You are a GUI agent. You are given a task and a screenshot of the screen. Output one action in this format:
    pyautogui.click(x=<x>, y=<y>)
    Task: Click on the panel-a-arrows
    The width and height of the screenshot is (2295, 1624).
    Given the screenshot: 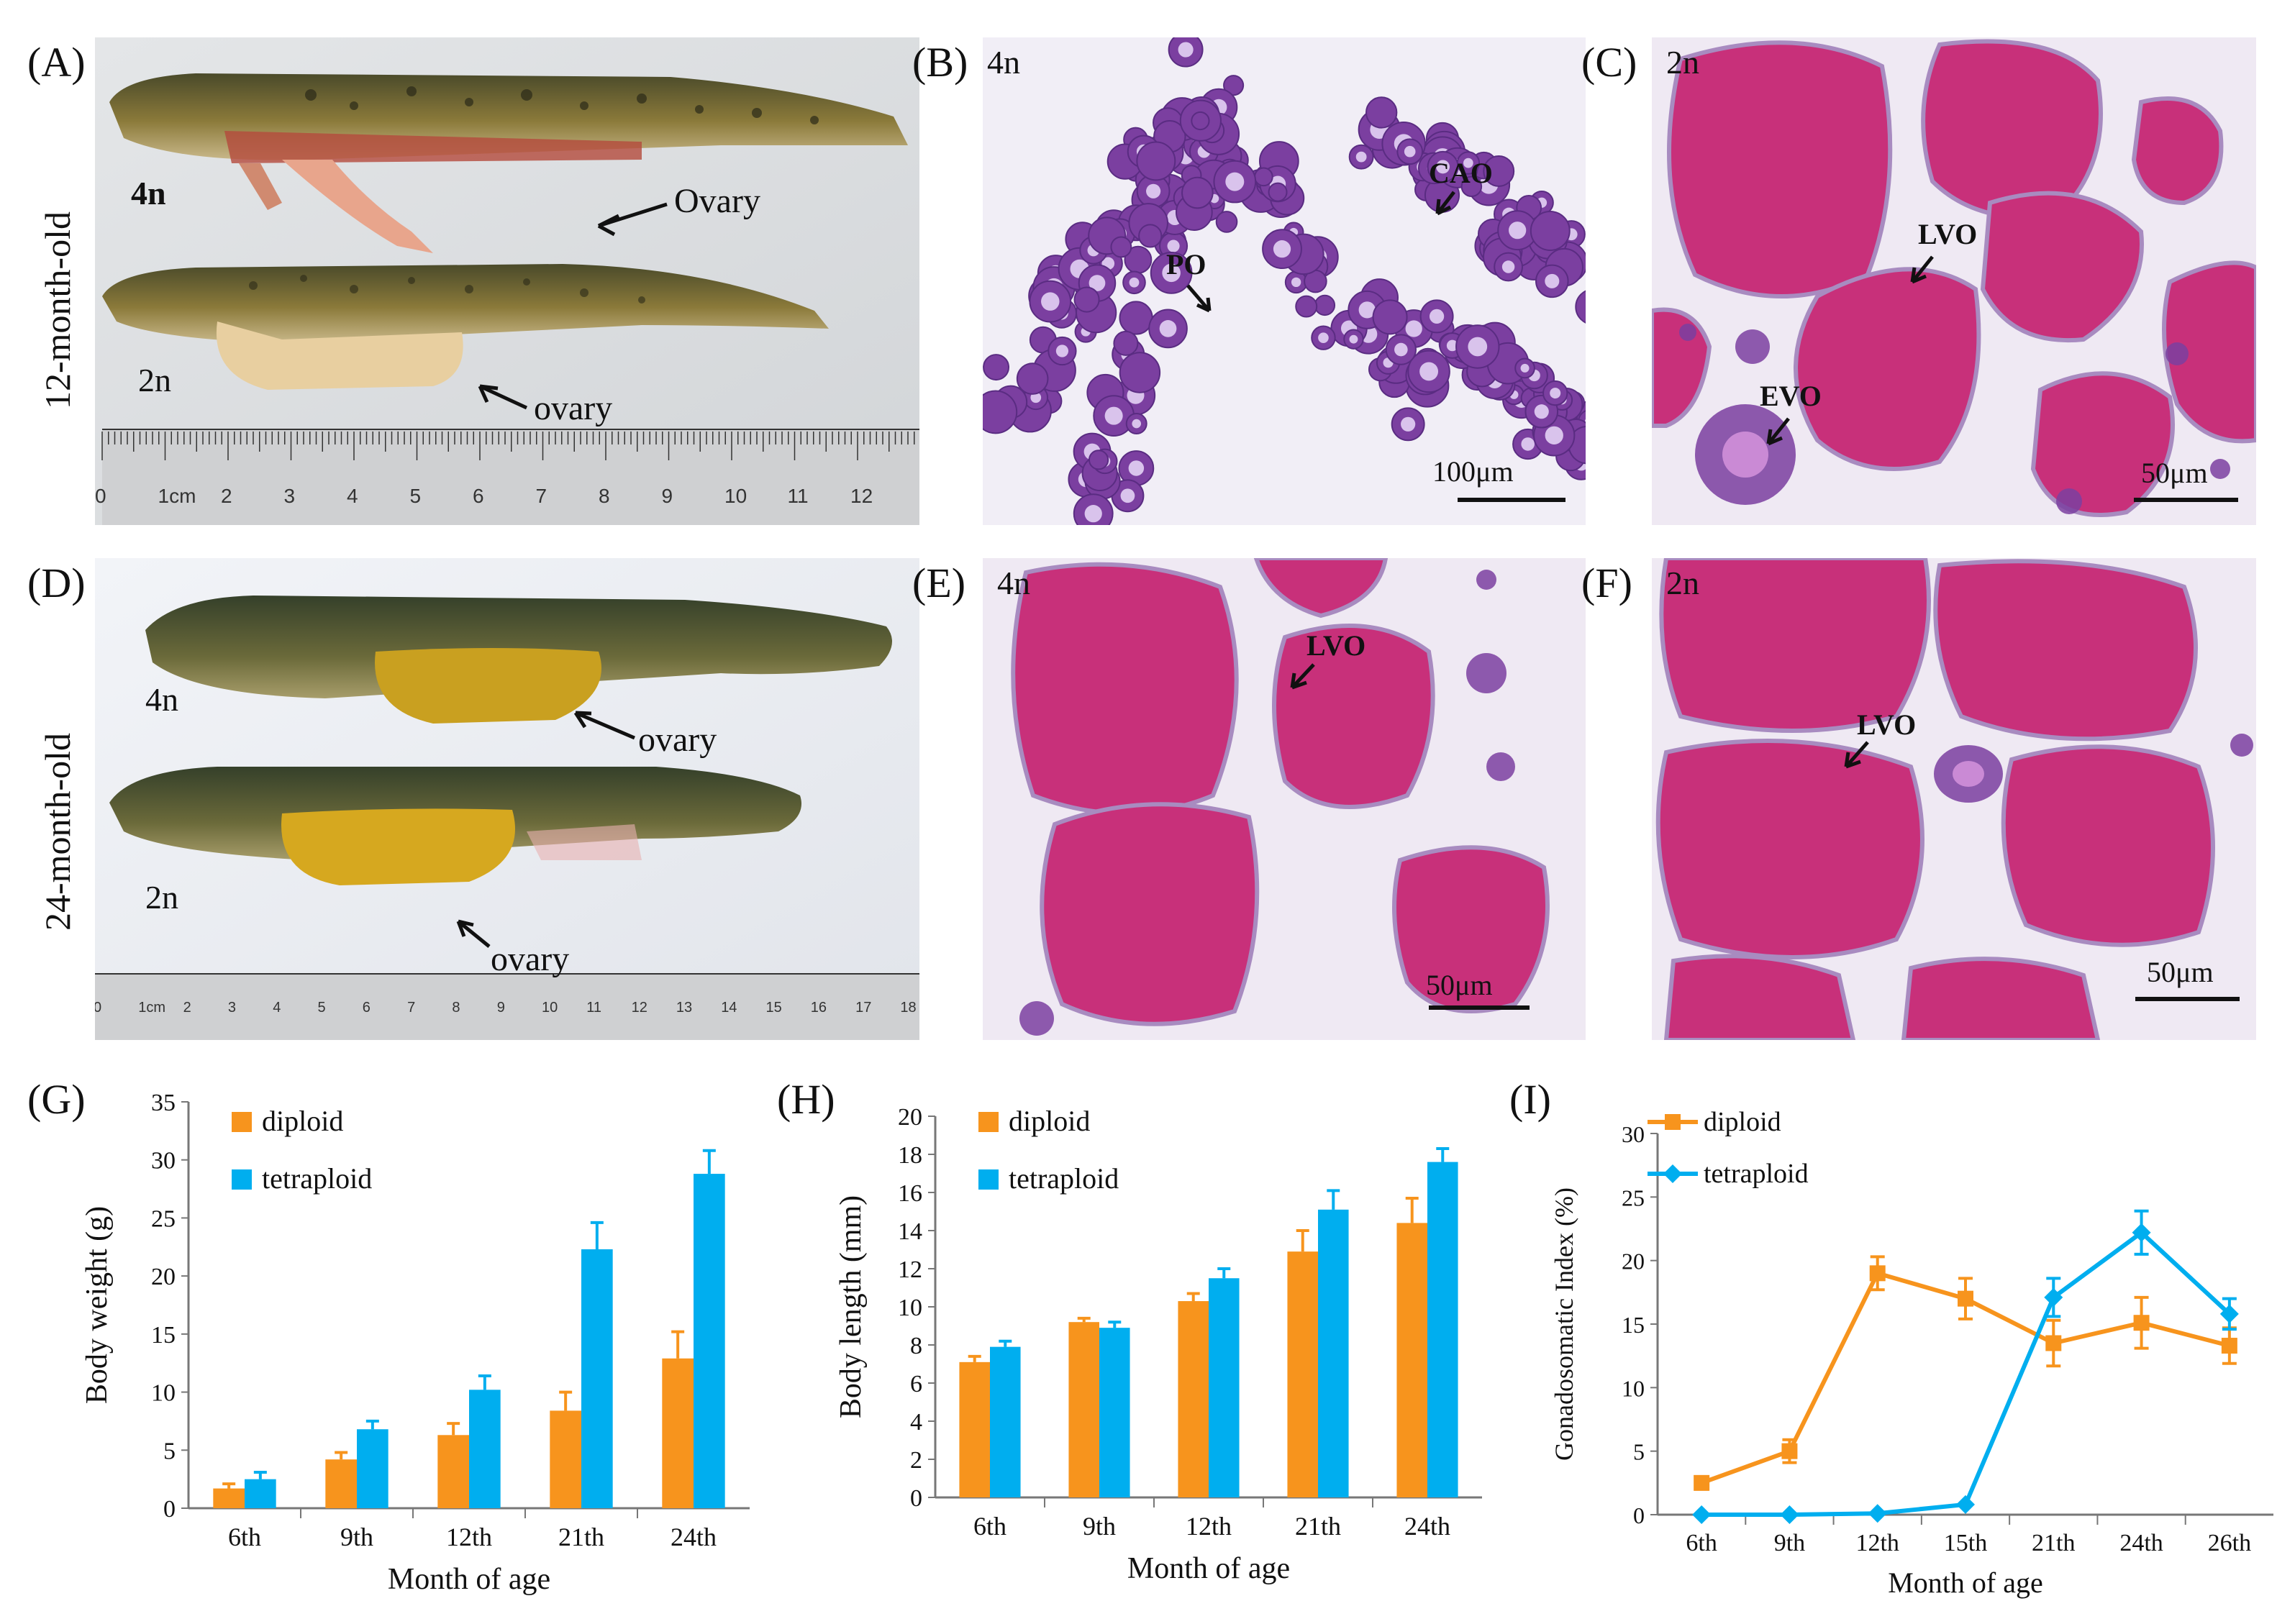 What is the action you would take?
    pyautogui.click(x=573, y=306)
    